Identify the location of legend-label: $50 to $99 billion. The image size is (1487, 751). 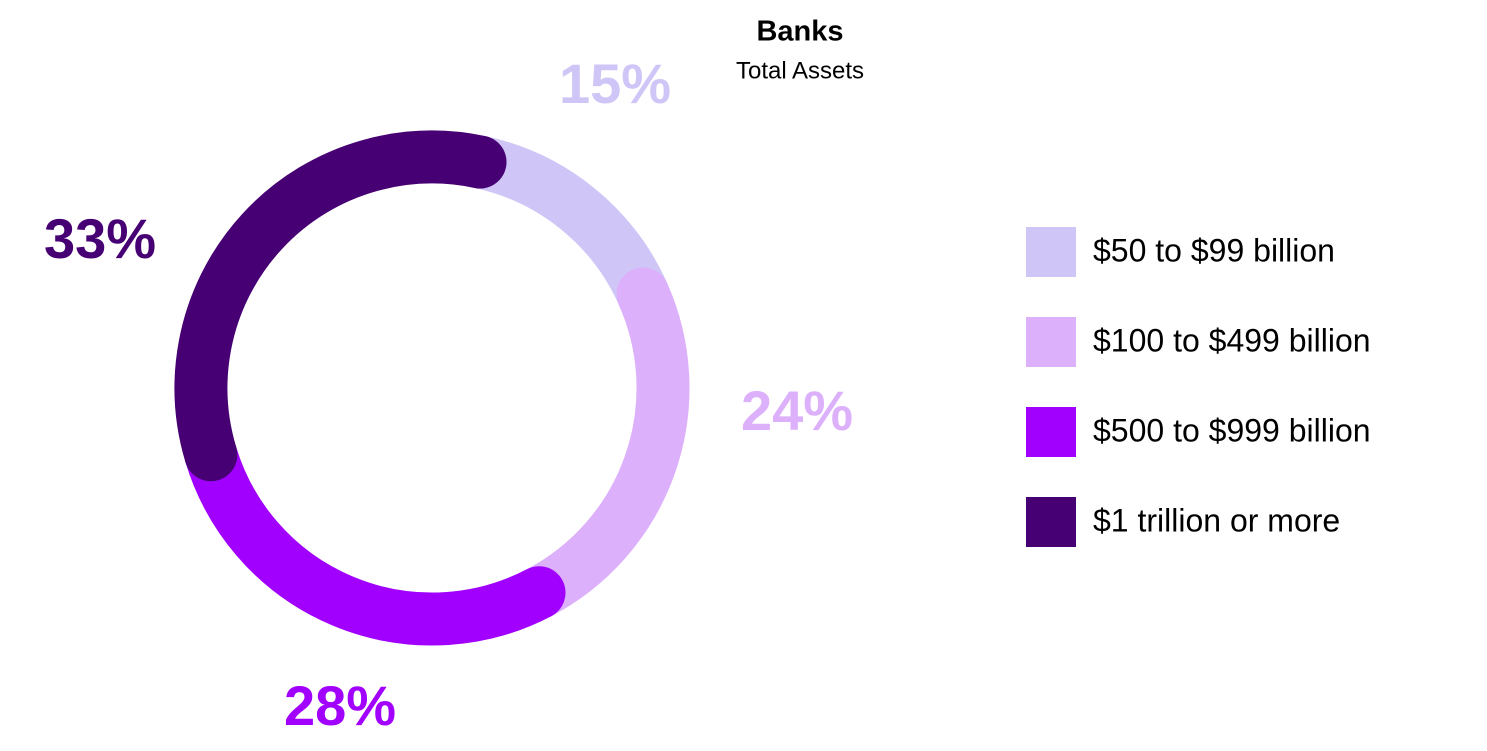
(1214, 250).